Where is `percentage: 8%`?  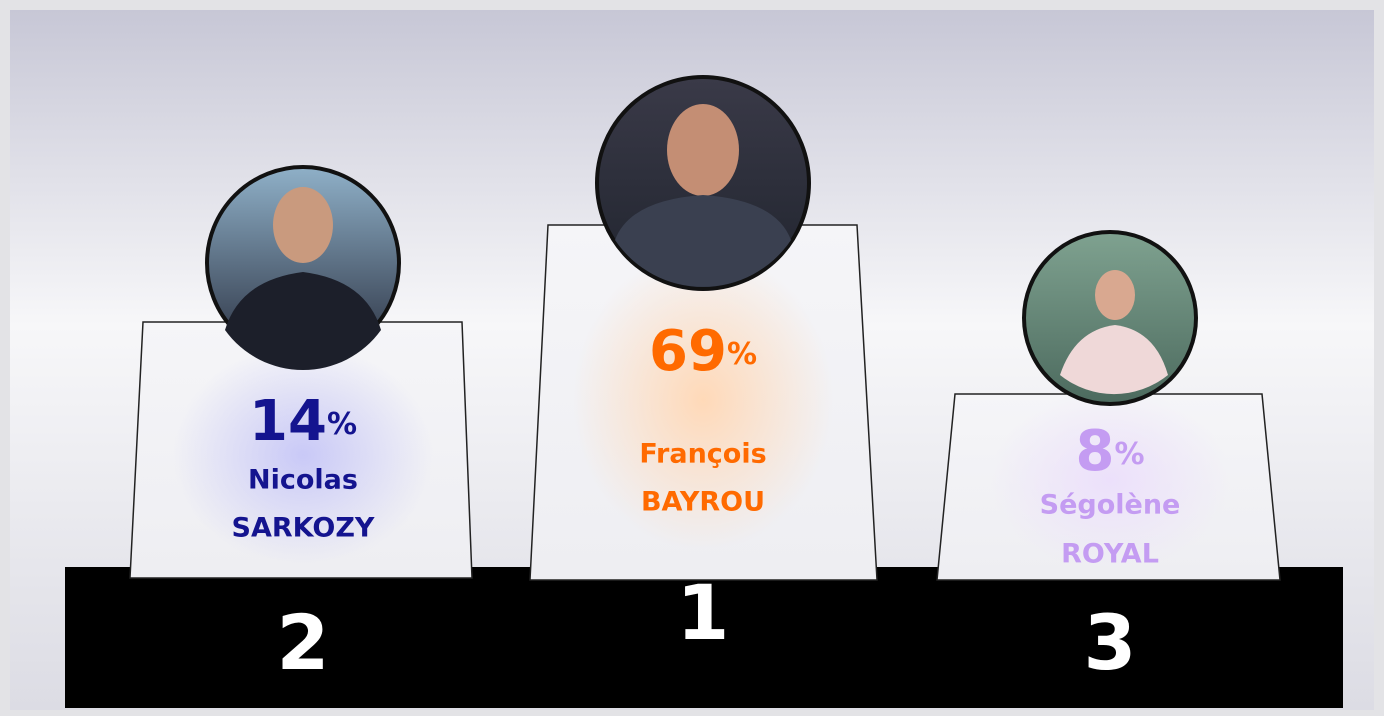
percentage: 8% is located at coordinates (1109, 451).